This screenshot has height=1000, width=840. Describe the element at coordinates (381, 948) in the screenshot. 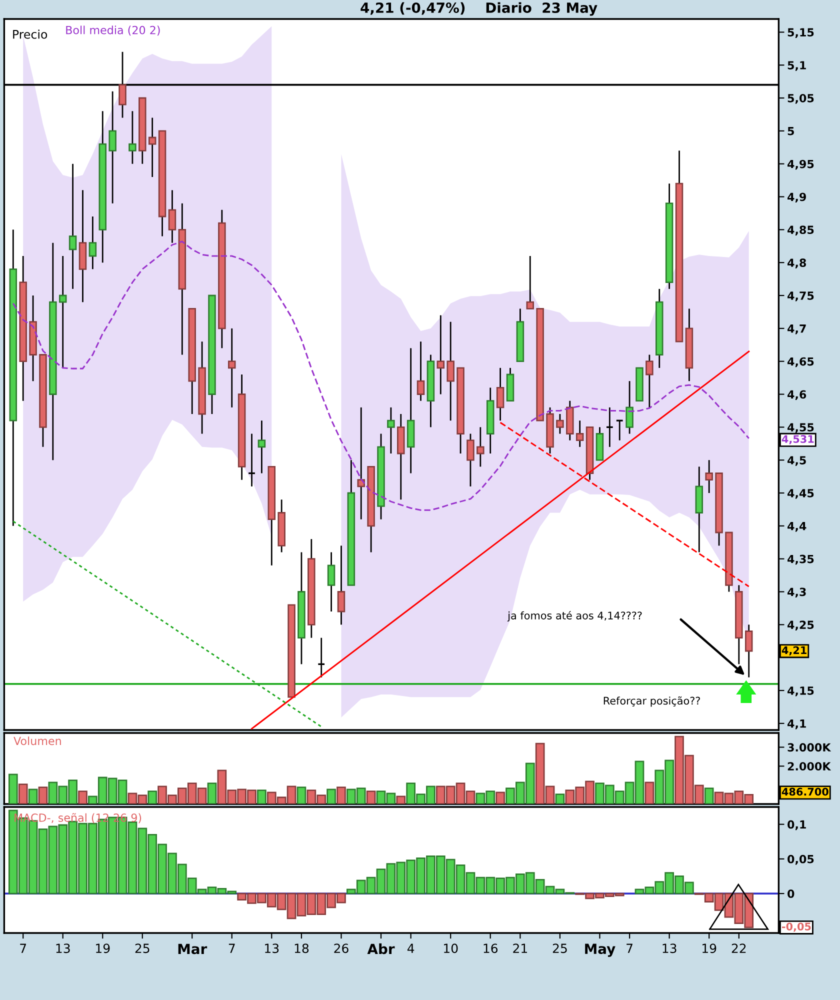

I see `x-tick-label: Abr` at that location.